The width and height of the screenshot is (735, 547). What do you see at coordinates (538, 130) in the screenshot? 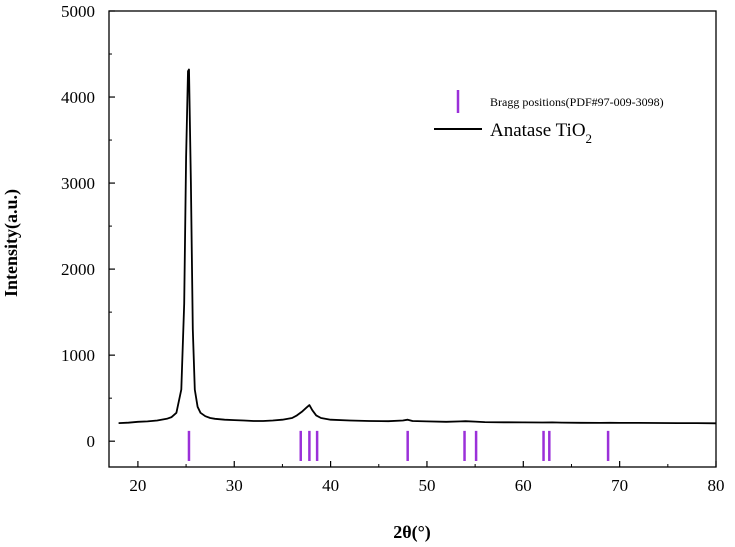
I see `legend-series-label-main: Anatase TiO` at bounding box center [538, 130].